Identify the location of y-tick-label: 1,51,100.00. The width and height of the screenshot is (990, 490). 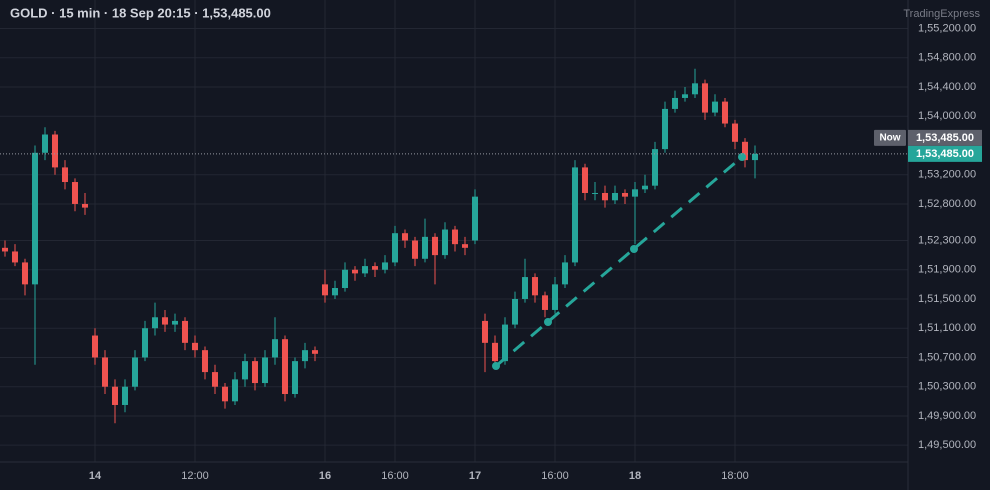
(947, 328).